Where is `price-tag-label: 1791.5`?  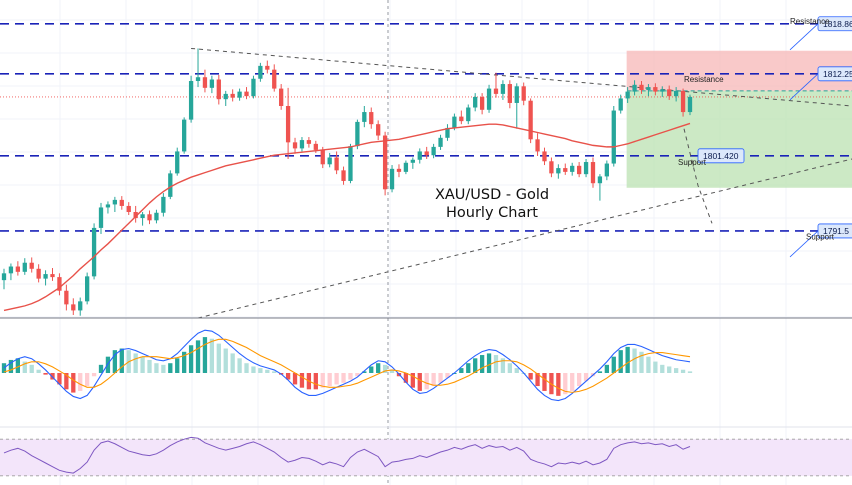
price-tag-label: 1791.5 is located at coordinates (836, 231).